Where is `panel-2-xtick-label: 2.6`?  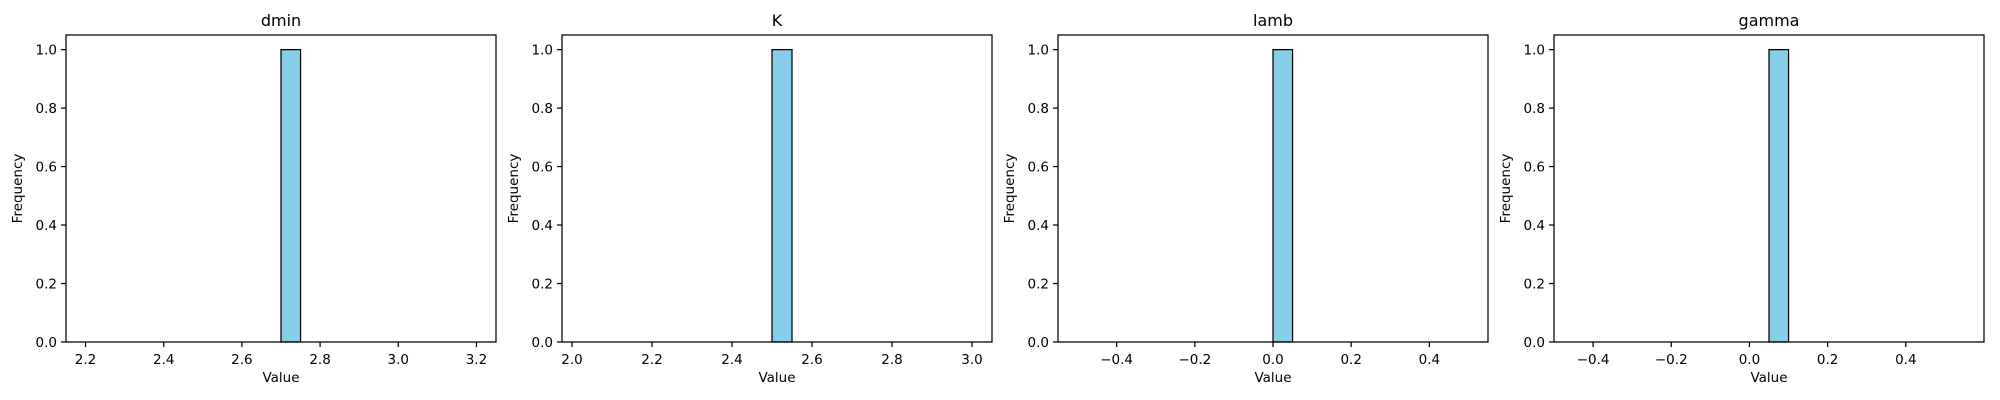
panel-2-xtick-label: 2.6 is located at coordinates (811, 360).